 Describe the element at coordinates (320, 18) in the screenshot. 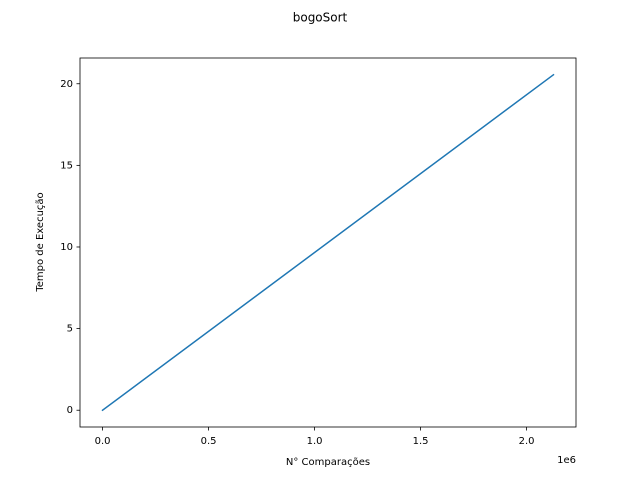

I see `chart-title: bogoSort` at that location.